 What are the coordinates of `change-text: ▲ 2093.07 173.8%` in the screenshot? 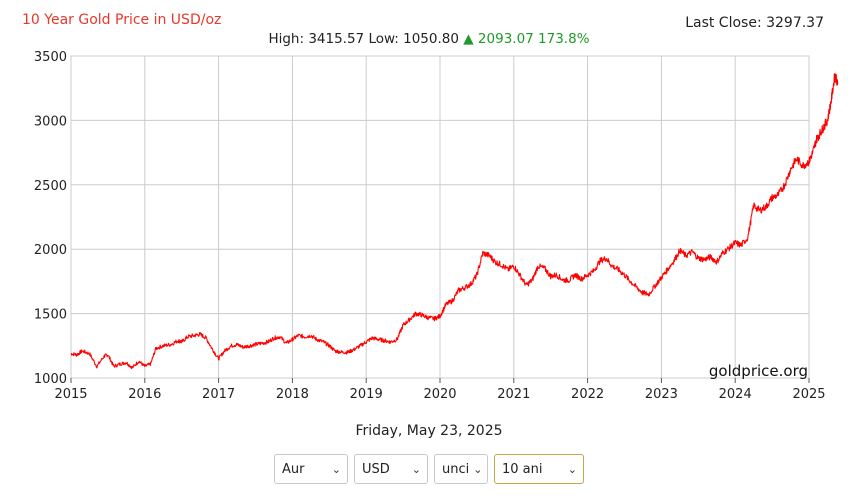 It's located at (526, 39).